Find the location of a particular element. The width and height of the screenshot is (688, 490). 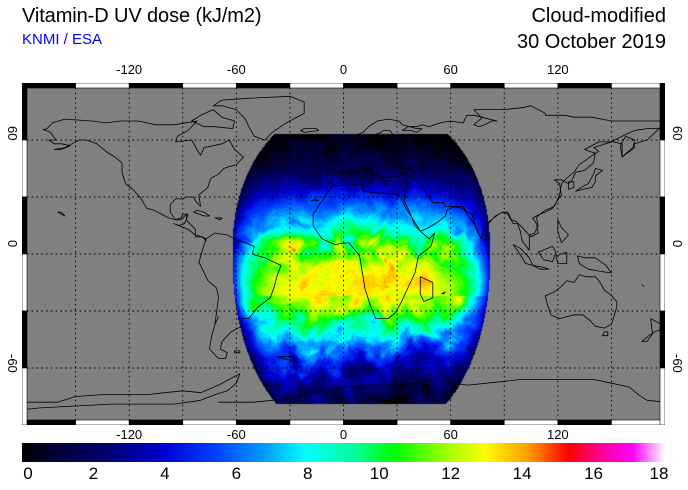

page-title: Vitamin-D UV dose (kJ/m2) is located at coordinates (142, 16).